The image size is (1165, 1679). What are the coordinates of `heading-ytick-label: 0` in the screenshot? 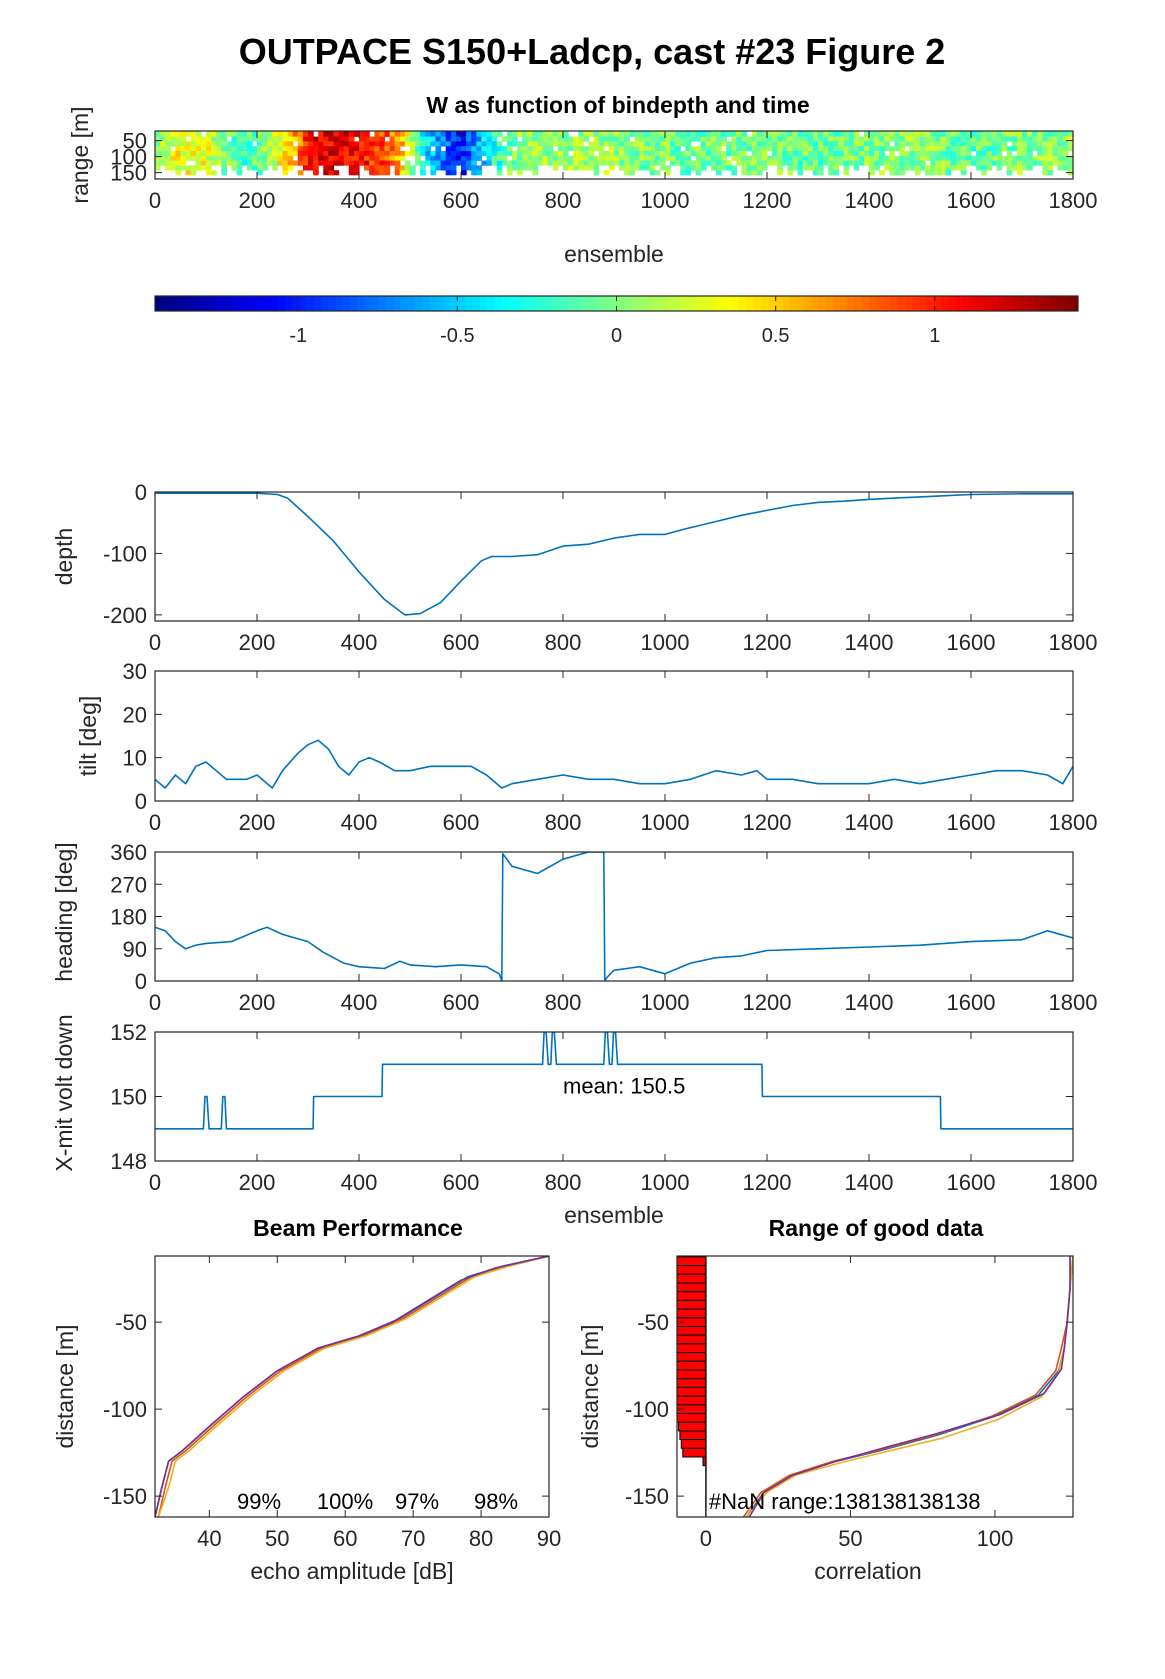 It's located at (141, 981).